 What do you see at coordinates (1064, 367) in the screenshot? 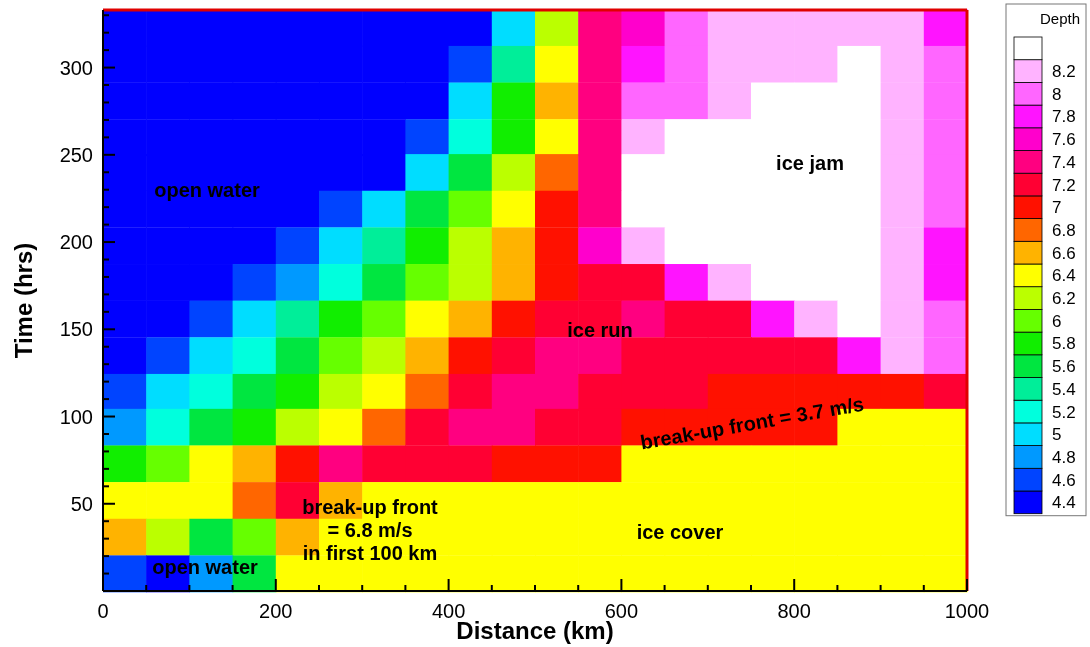
I see `color-bar-label: 5.6` at bounding box center [1064, 367].